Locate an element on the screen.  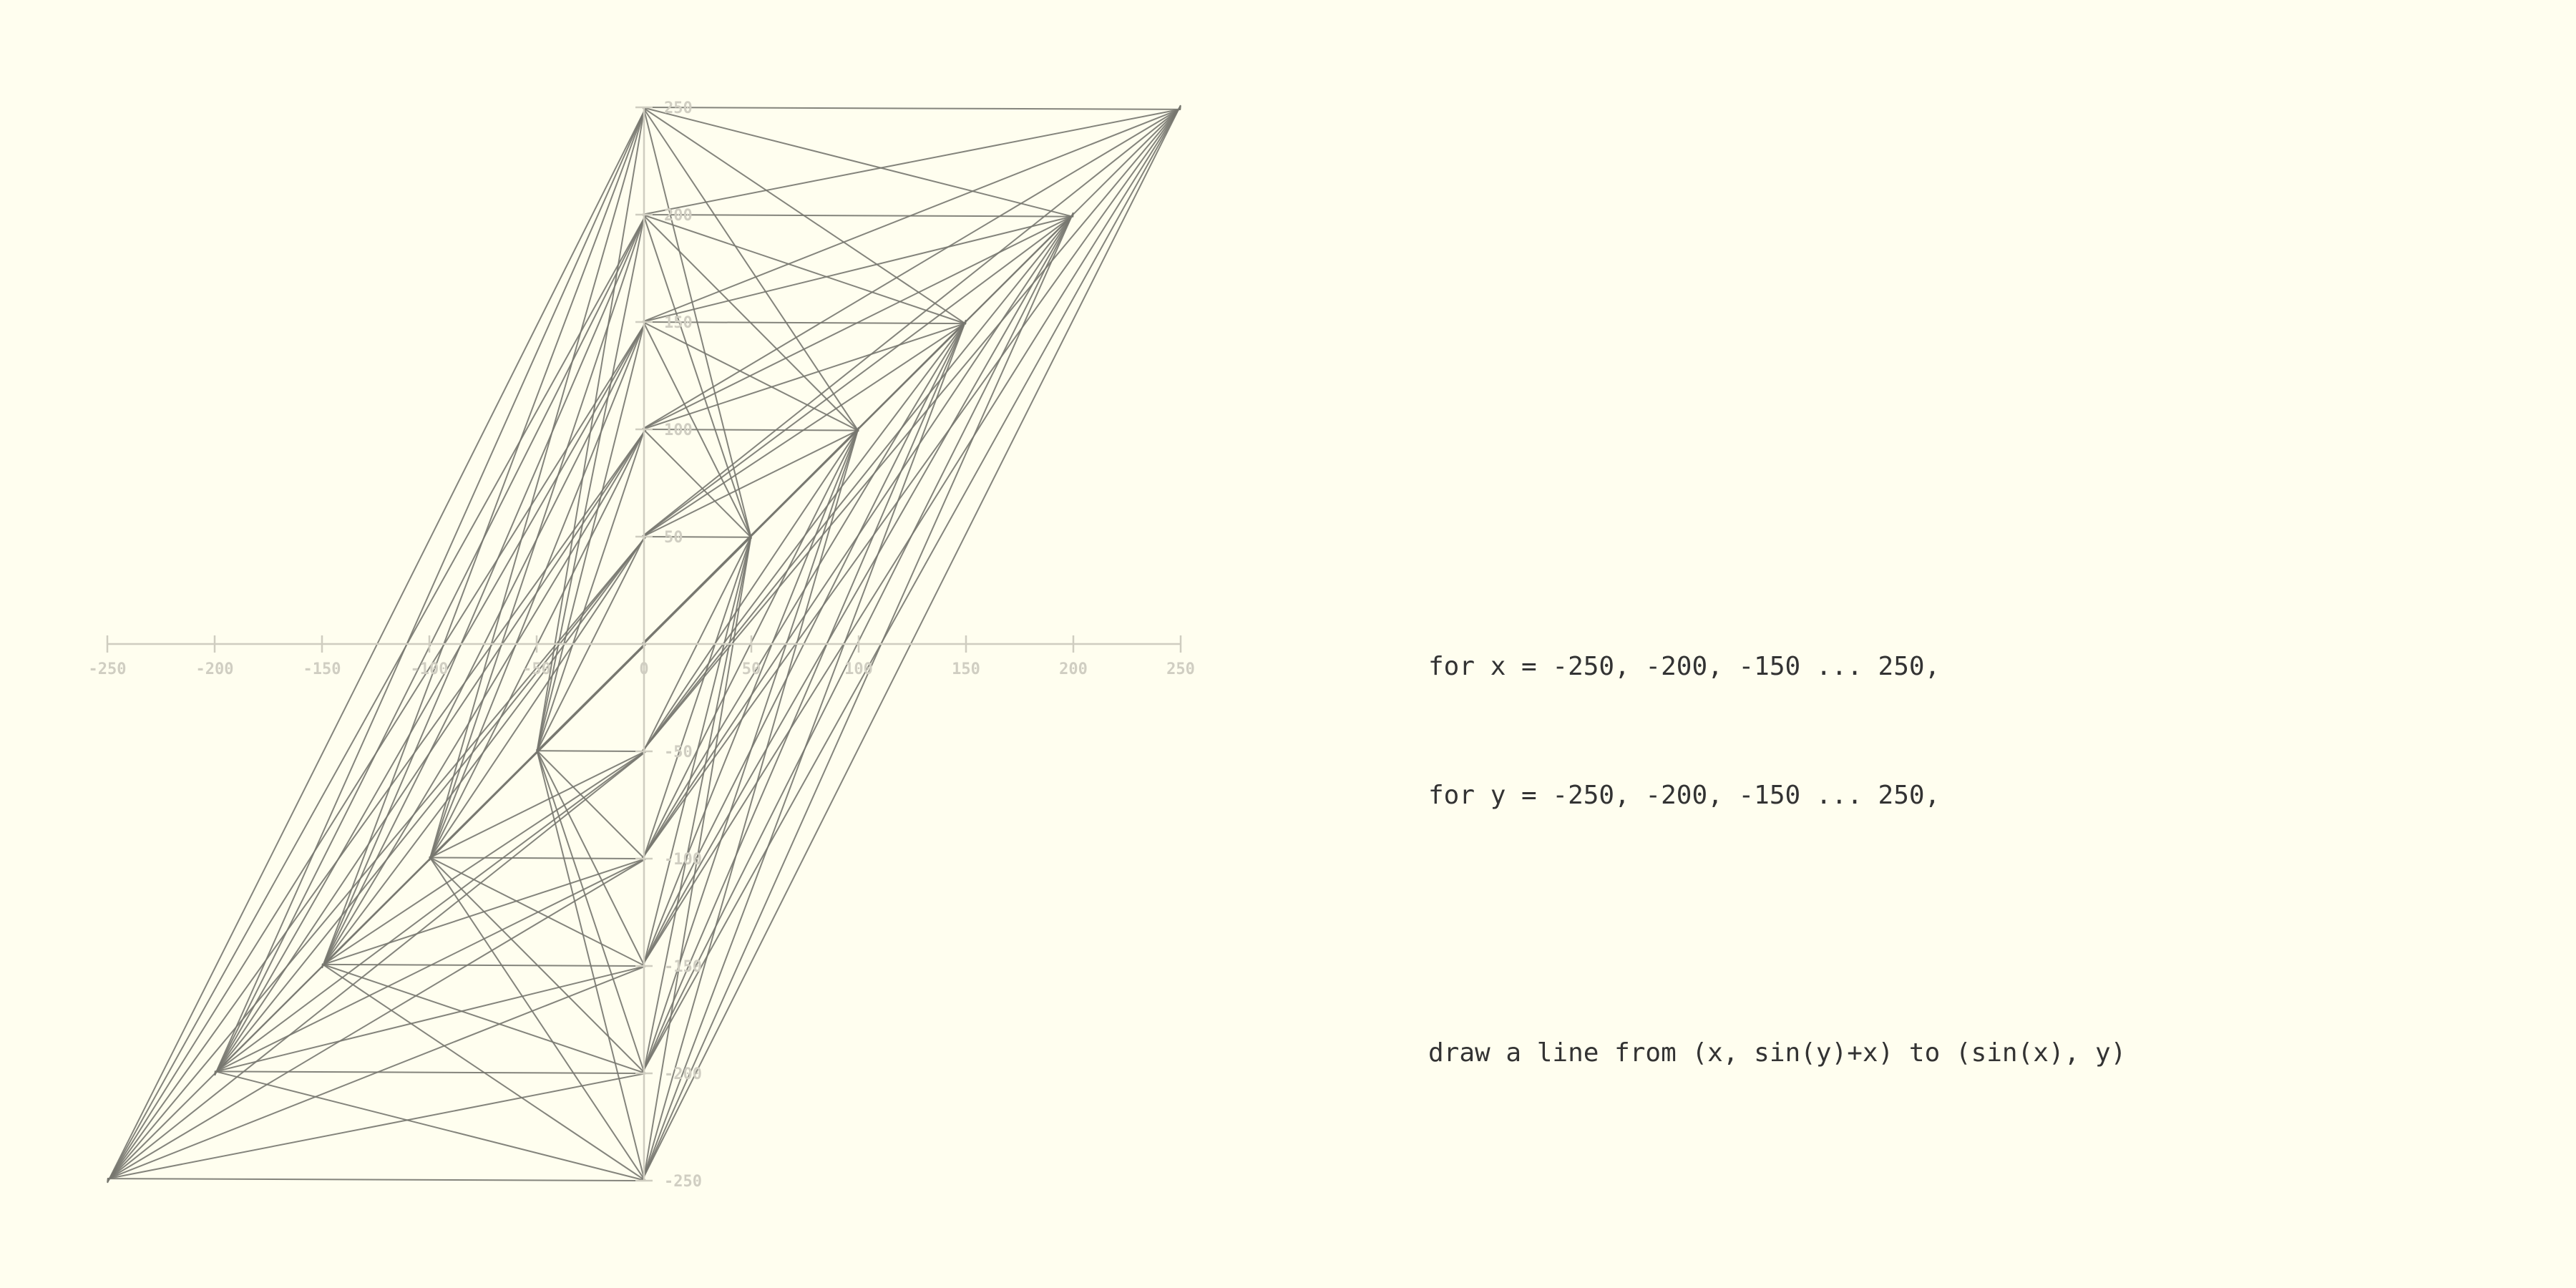
x-tick-label: -50 is located at coordinates (536, 669).